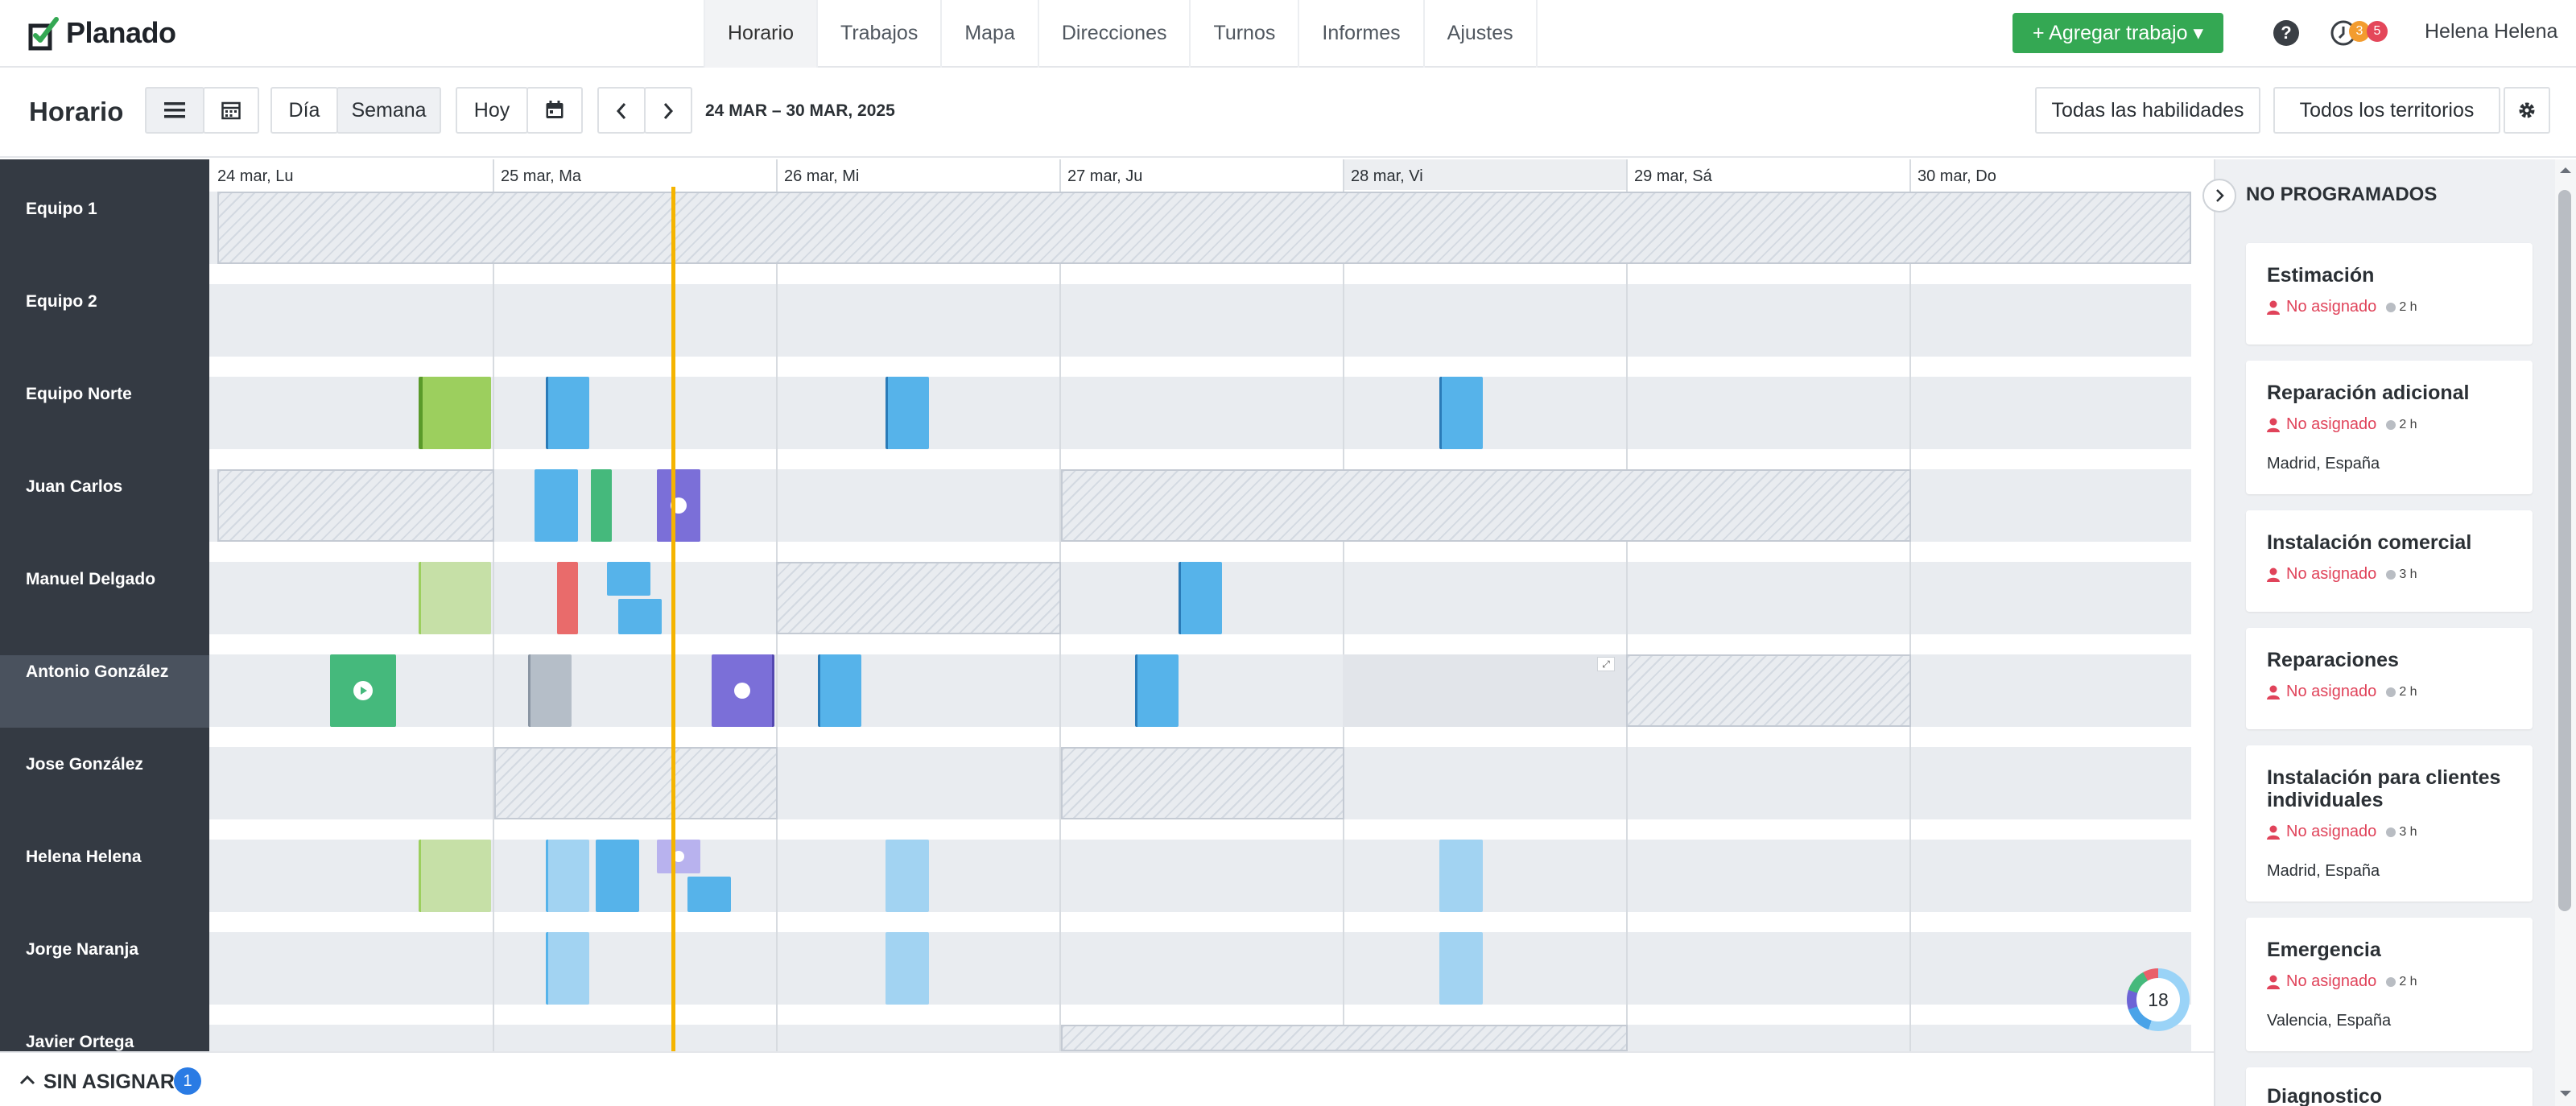 Image resolution: width=2576 pixels, height=1106 pixels. What do you see at coordinates (97, 671) in the screenshot?
I see `row-label: Antonio González` at bounding box center [97, 671].